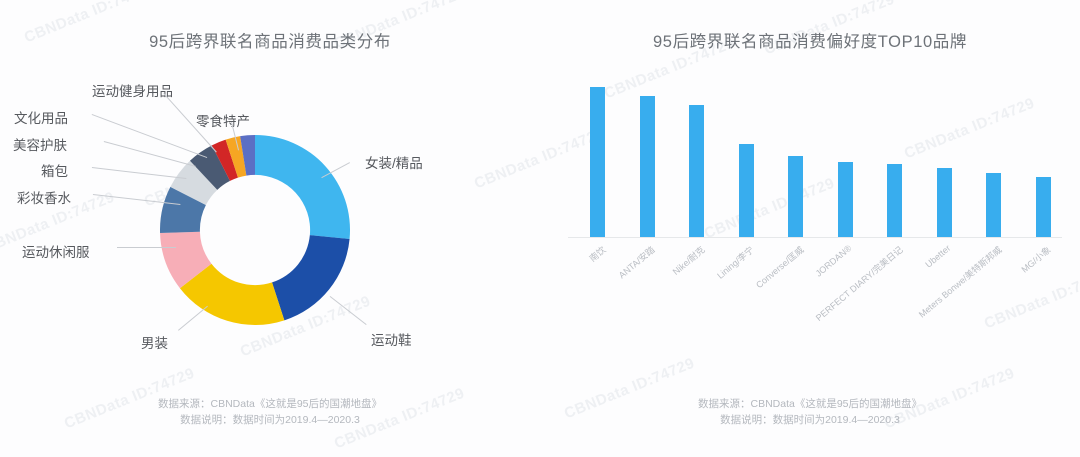 The width and height of the screenshot is (1080, 457). What do you see at coordinates (223, 121) in the screenshot?
I see `pie-slice-label: 零食特产` at bounding box center [223, 121].